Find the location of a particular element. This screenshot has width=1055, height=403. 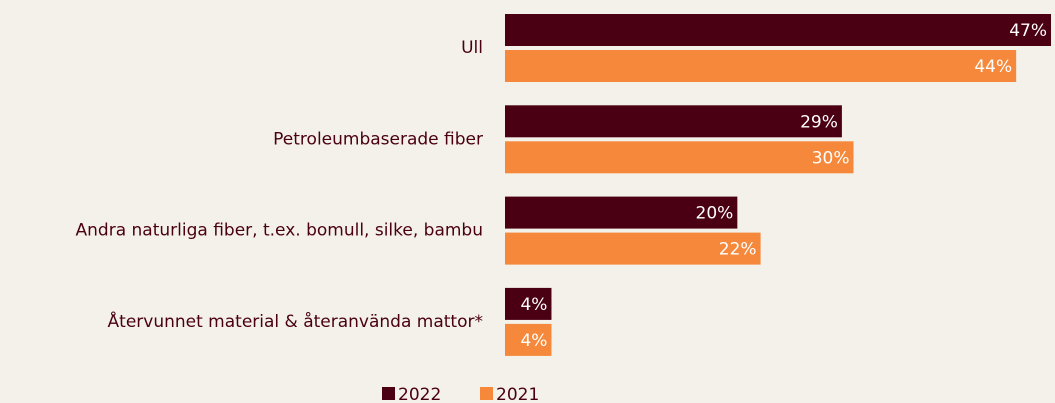

legend-label: 2022 is located at coordinates (419, 394).